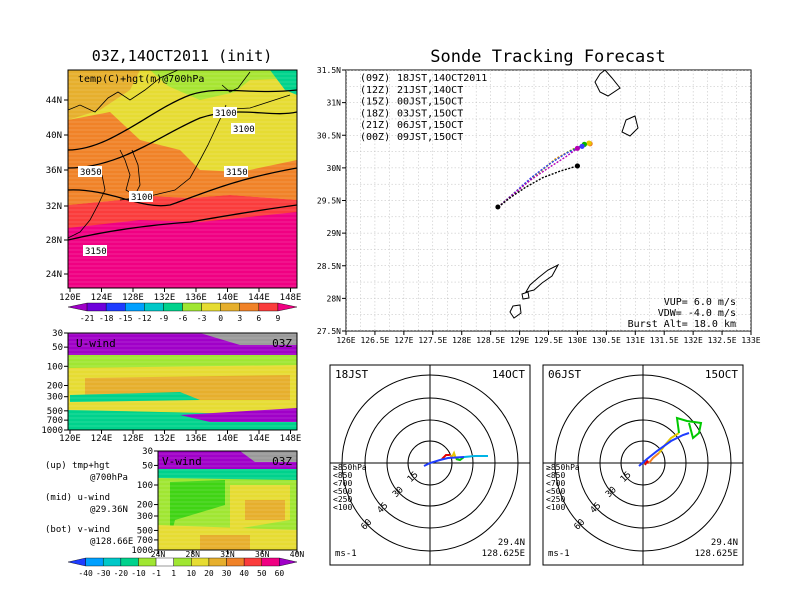 The width and height of the screenshot is (792, 612). What do you see at coordinates (173, 573) in the screenshot?
I see `colorbar-label: 1` at bounding box center [173, 573].